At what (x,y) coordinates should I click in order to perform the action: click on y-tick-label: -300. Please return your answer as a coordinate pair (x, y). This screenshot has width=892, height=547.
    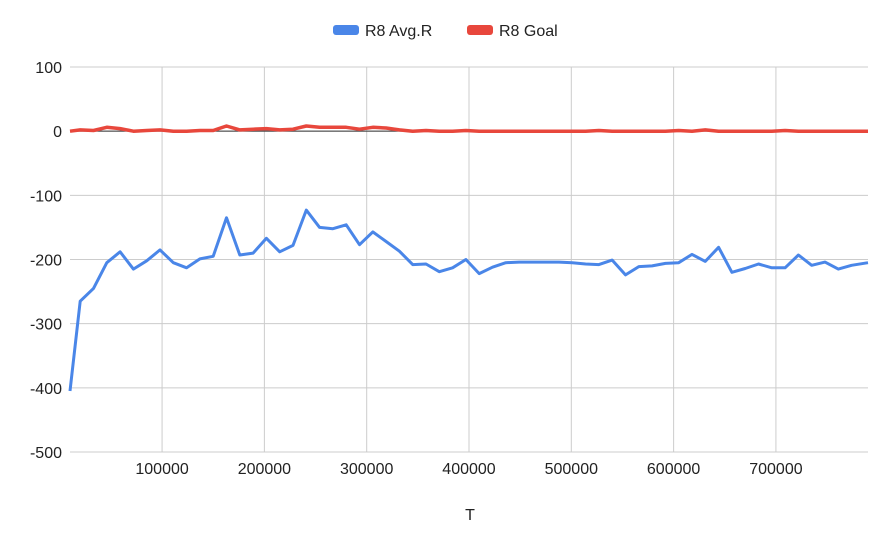
    Looking at the image, I should click on (46, 325).